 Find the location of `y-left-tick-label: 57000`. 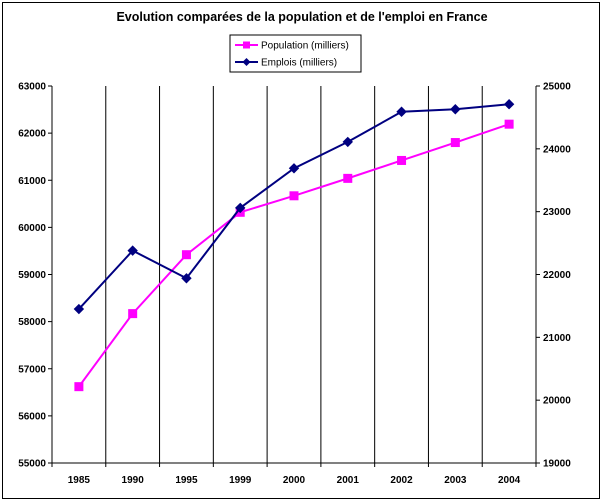

y-left-tick-label: 57000 is located at coordinates (32, 369).